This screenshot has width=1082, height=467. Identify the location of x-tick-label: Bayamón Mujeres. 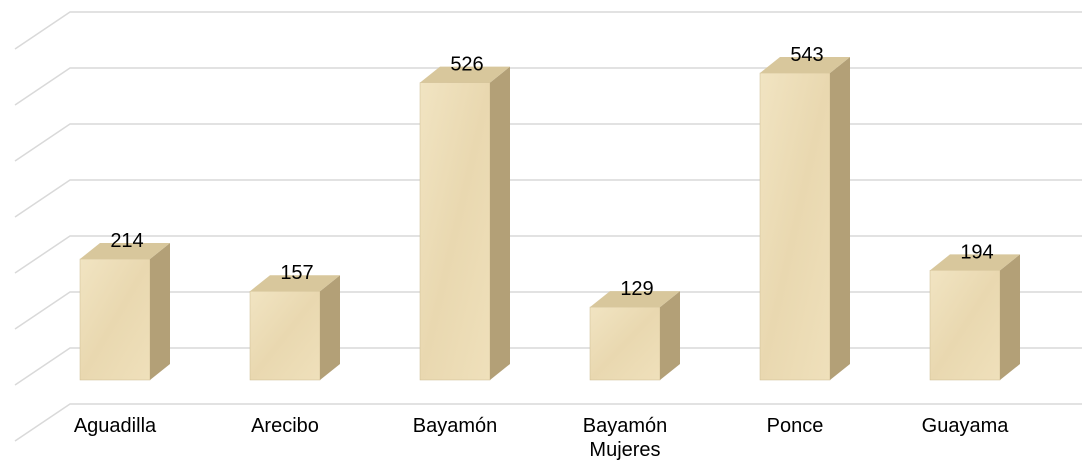
(625, 438).